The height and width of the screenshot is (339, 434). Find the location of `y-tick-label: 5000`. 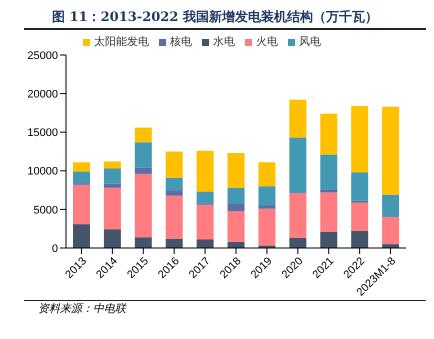

y-tick-label: 5000 is located at coordinates (46, 210).